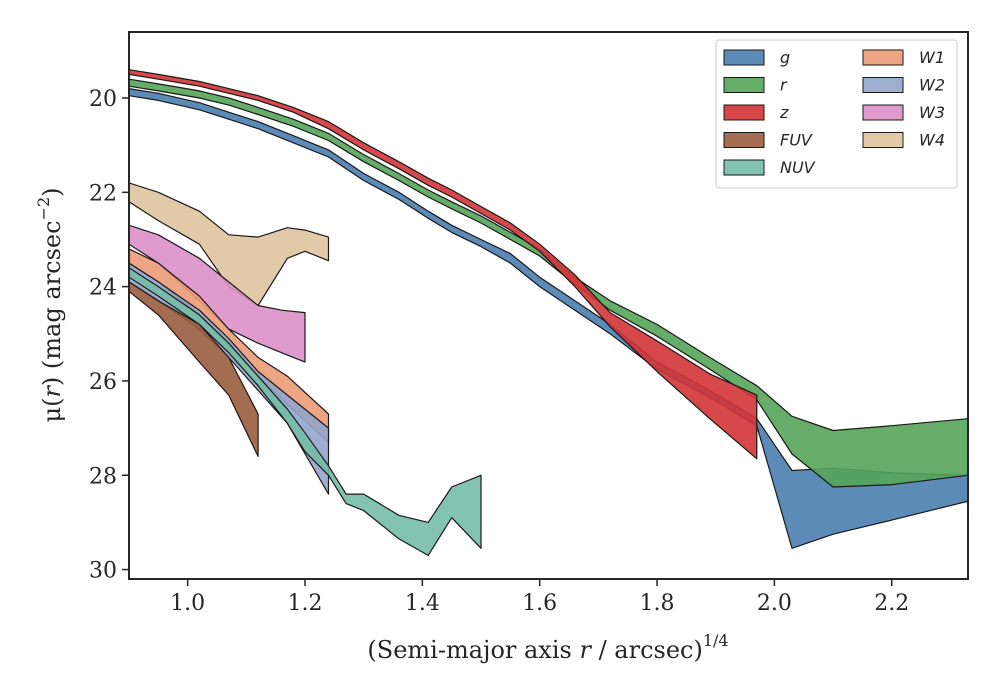 The width and height of the screenshot is (1000, 700). I want to click on legend-label-z: z, so click(784, 112).